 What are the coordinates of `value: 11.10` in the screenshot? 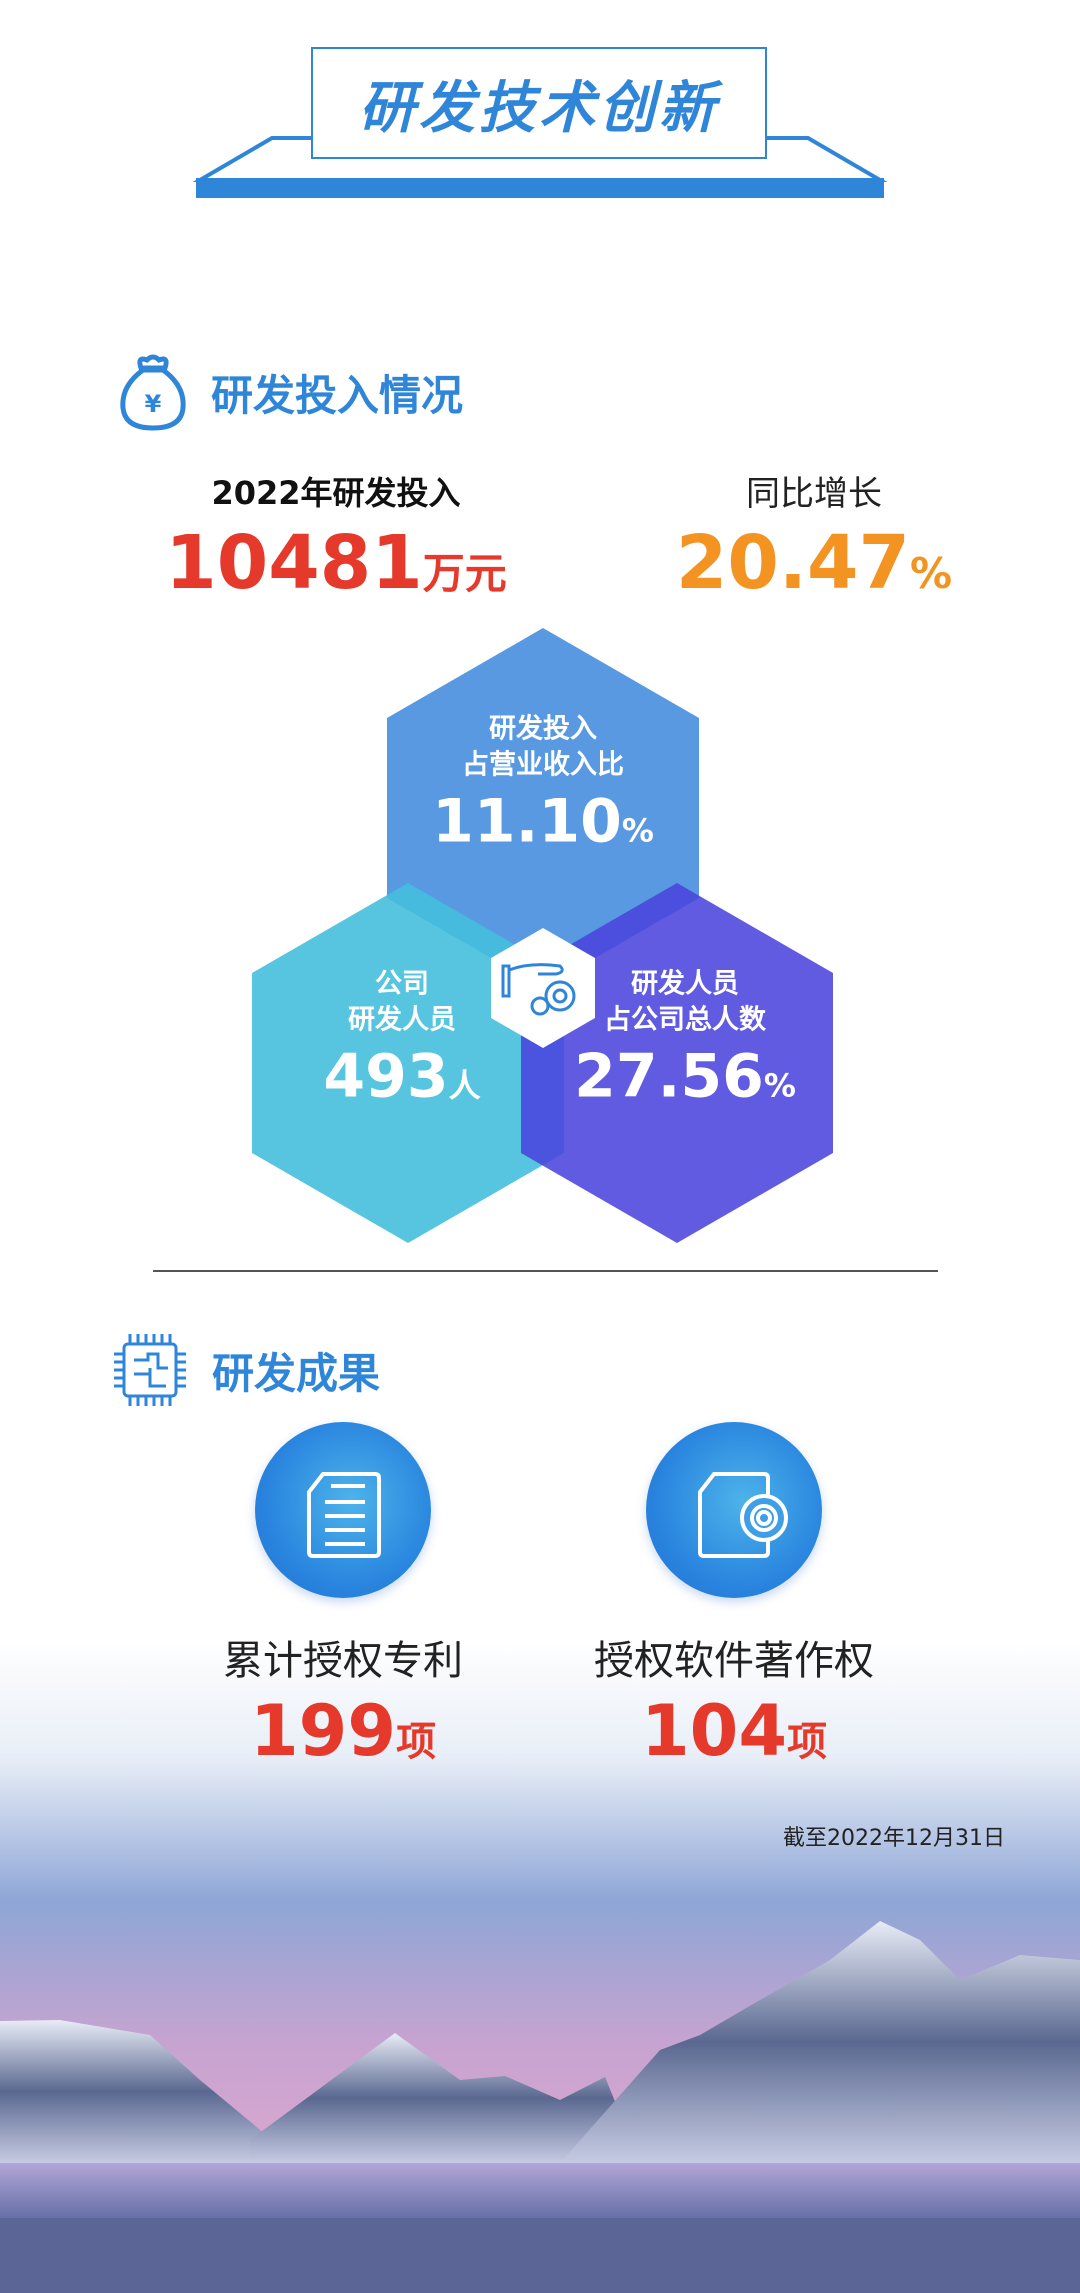 It's located at (527, 821).